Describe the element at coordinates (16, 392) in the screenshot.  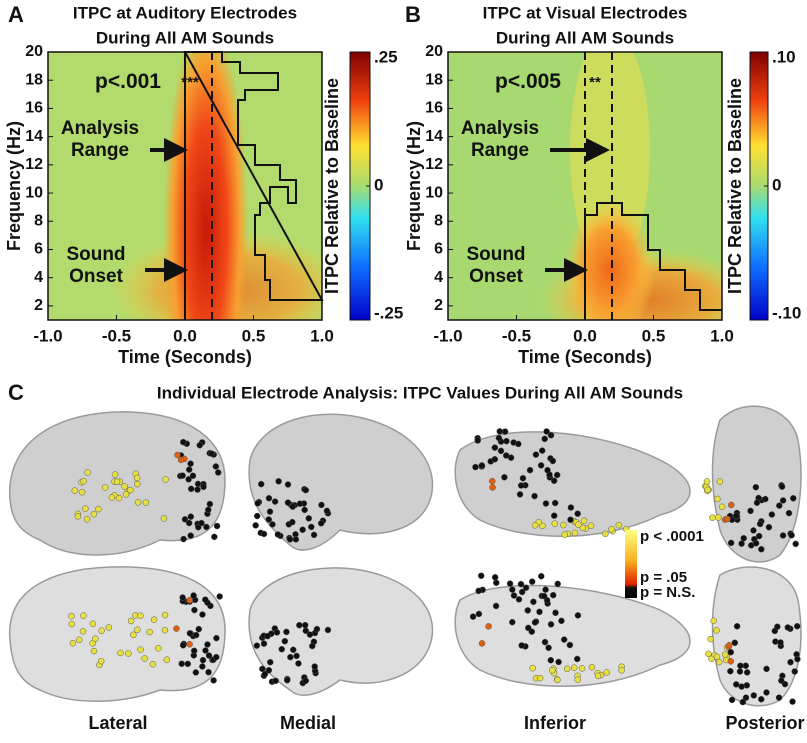
I see `panel-label: C` at that location.